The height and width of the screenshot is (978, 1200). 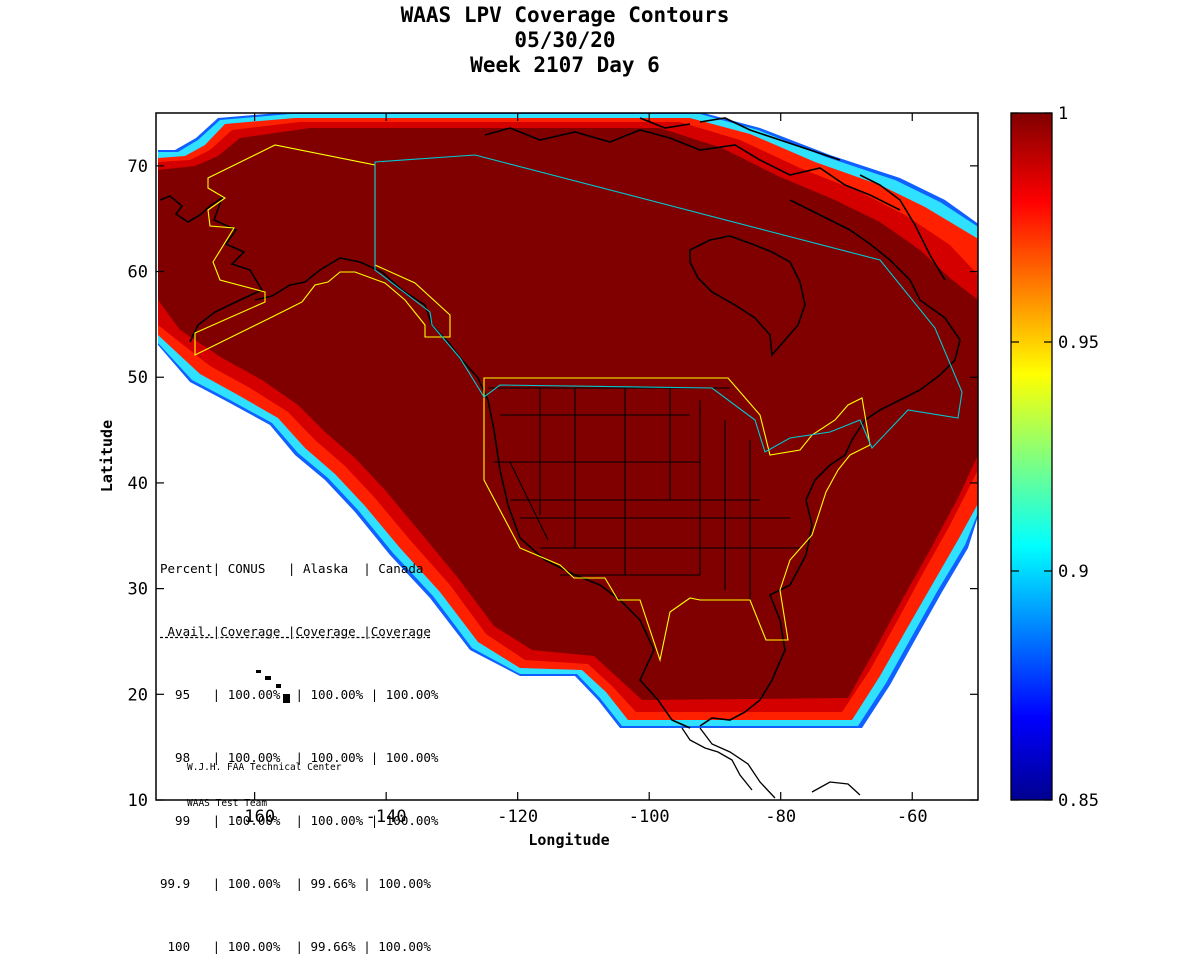 I want to click on alaska-region-outline, so click(x=322, y=250).